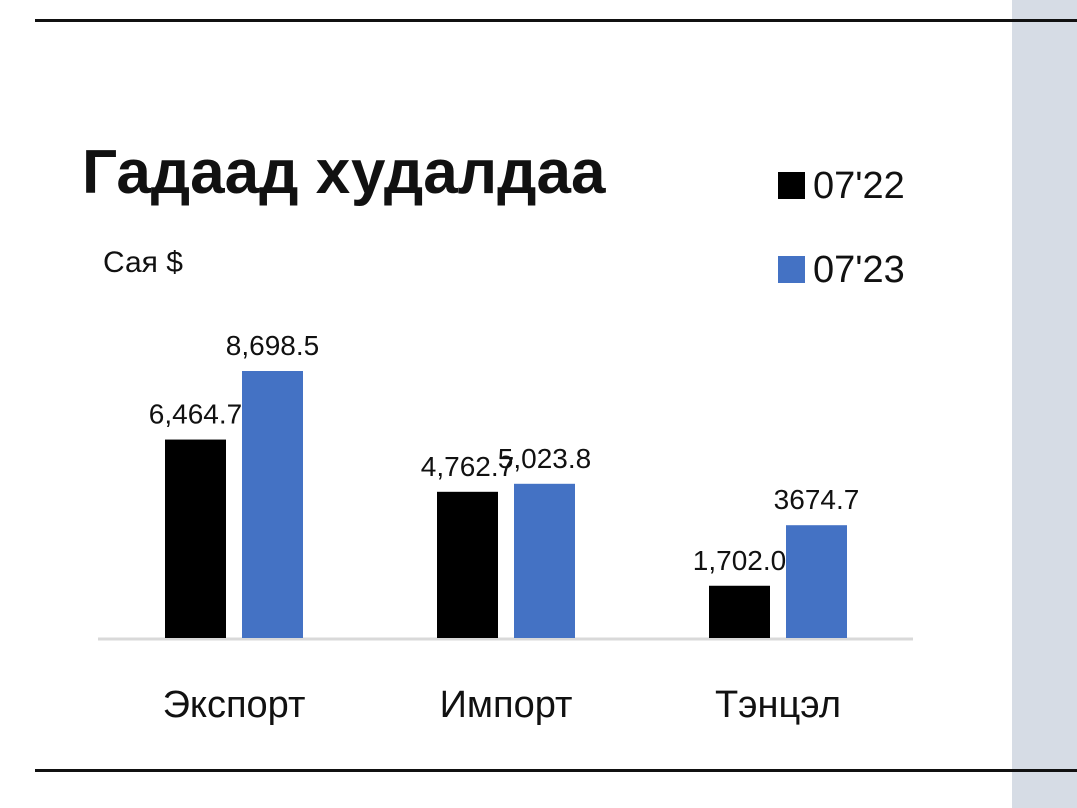 This screenshot has width=1077, height=808. Describe the element at coordinates (234, 705) in the screenshot. I see `category-label-1: Экспорт` at that location.